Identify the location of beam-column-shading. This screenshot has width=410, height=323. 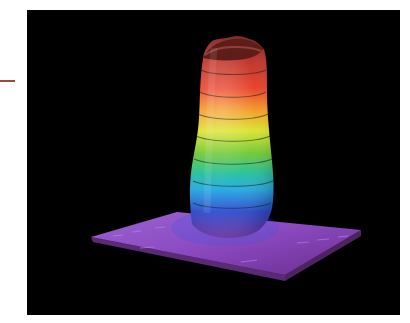
(231, 137).